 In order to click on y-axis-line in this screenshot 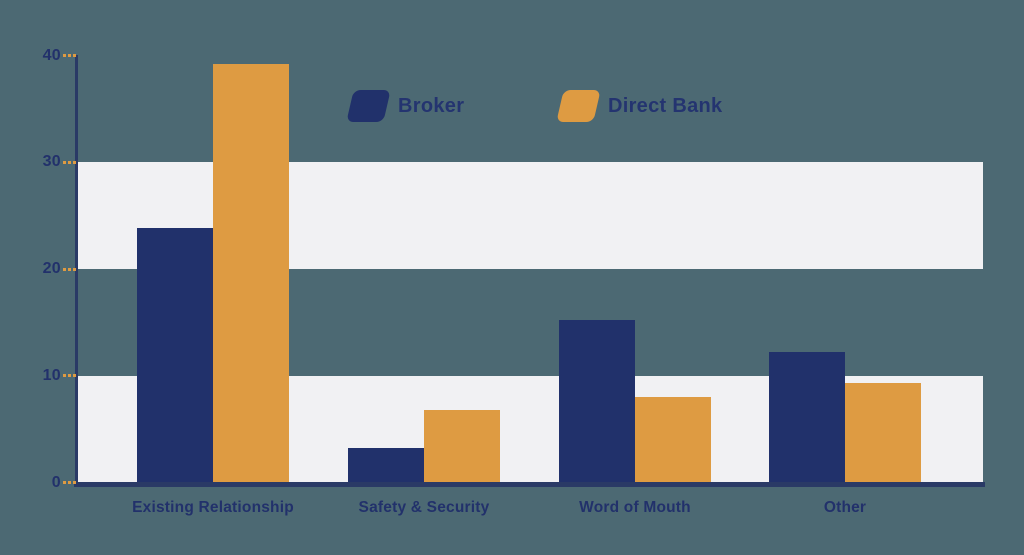, I will do `click(76, 270)`.